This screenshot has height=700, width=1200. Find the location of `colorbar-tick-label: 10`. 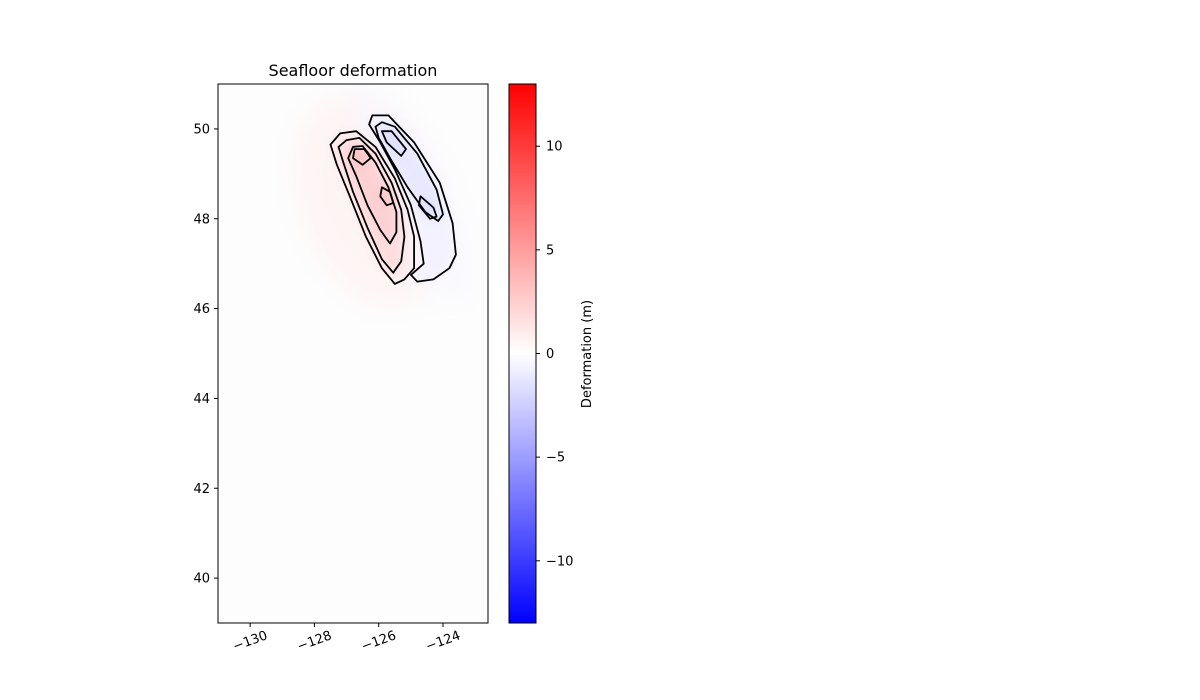

colorbar-tick-label: 10 is located at coordinates (554, 147).